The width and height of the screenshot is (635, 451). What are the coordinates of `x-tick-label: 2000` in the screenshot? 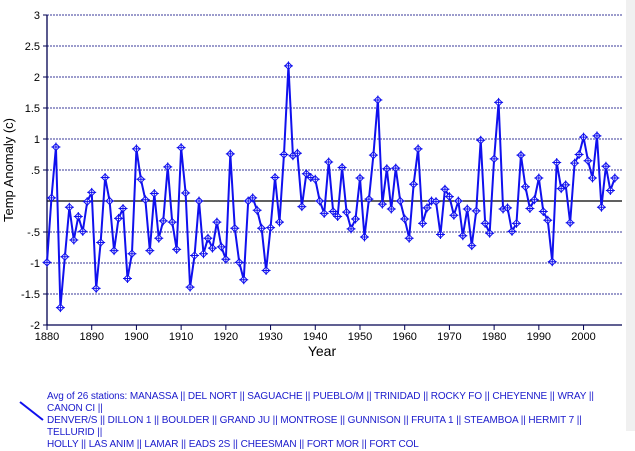 It's located at (583, 337).